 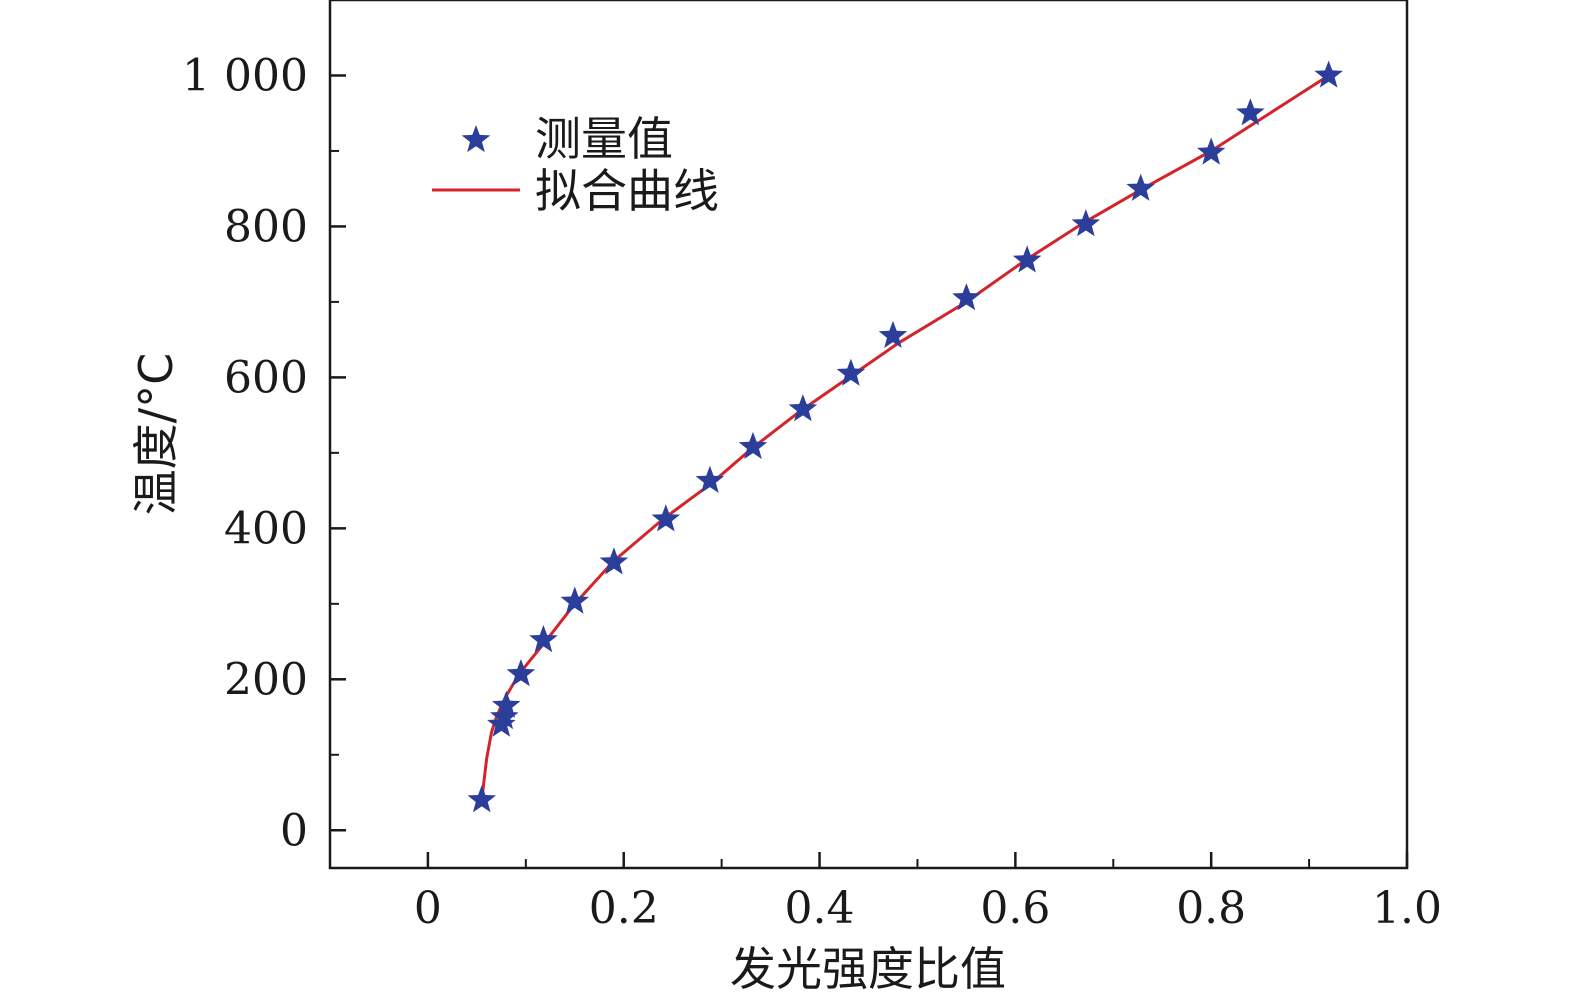 I want to click on x-tick-label: 0, so click(x=428, y=908).